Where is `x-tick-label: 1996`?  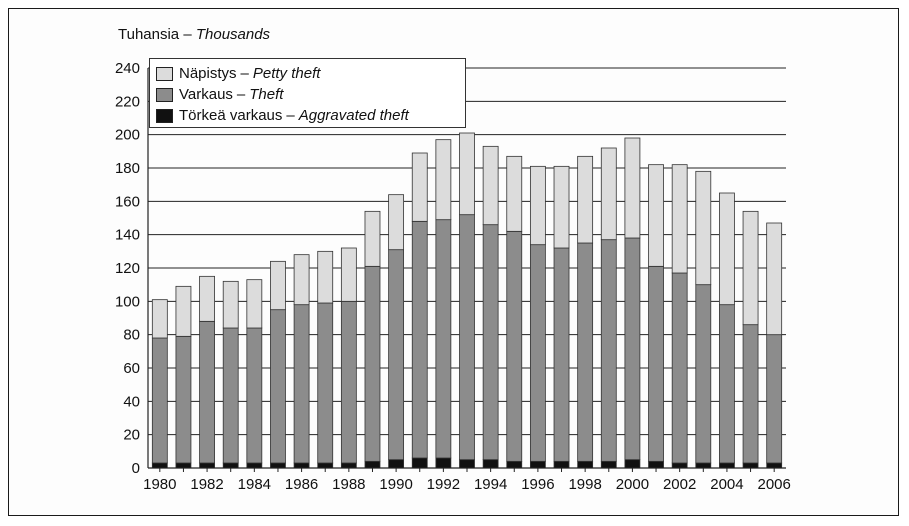 x-tick-label: 1996 is located at coordinates (537, 484).